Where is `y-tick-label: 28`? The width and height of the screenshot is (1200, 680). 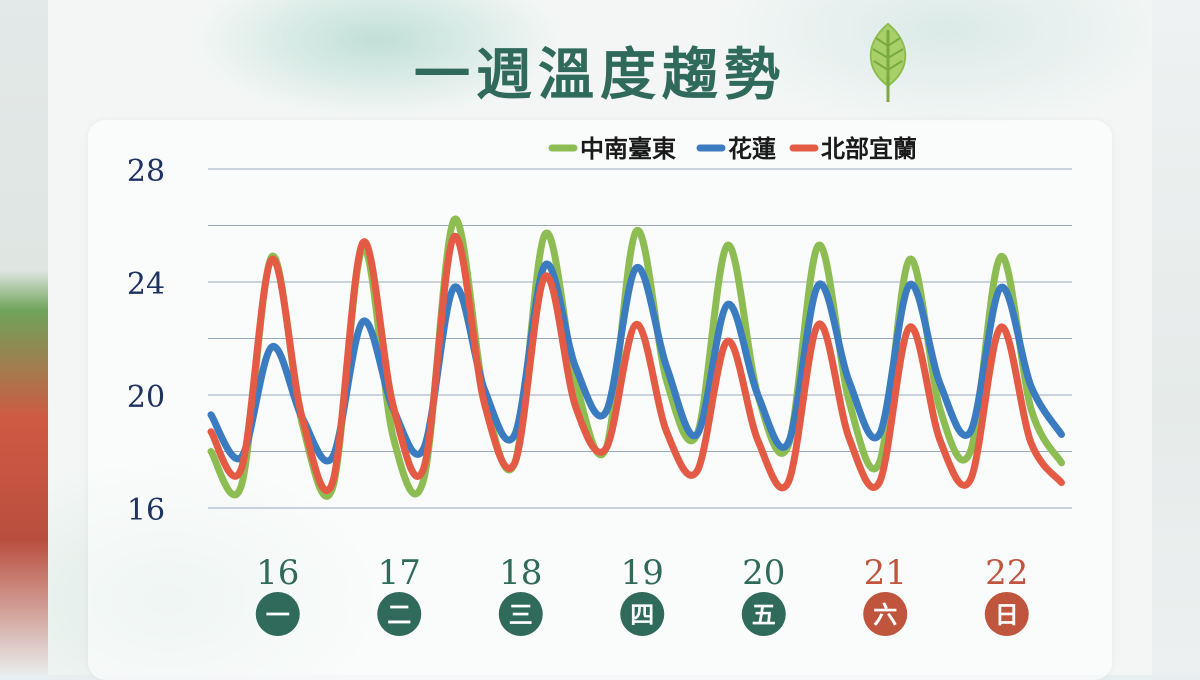
y-tick-label: 28 is located at coordinates (146, 171).